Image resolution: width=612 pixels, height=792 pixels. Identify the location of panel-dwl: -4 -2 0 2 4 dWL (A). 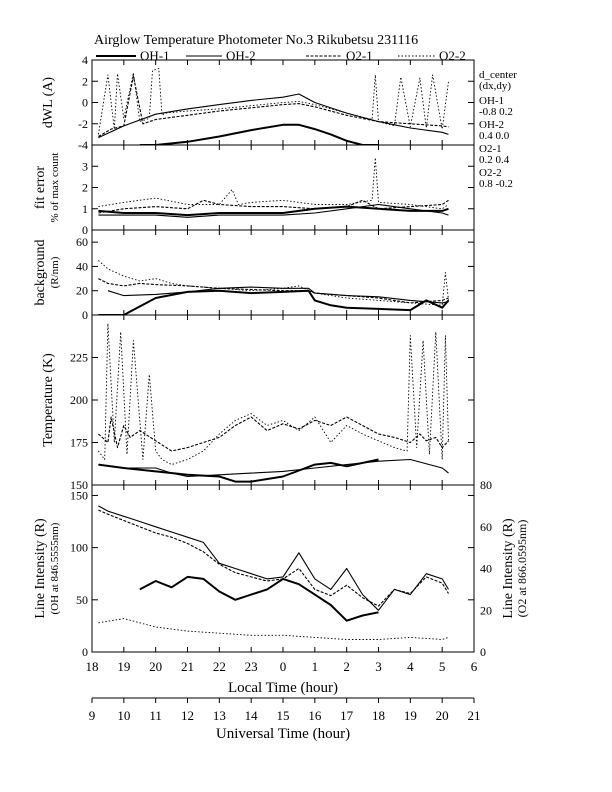
(258, 102).